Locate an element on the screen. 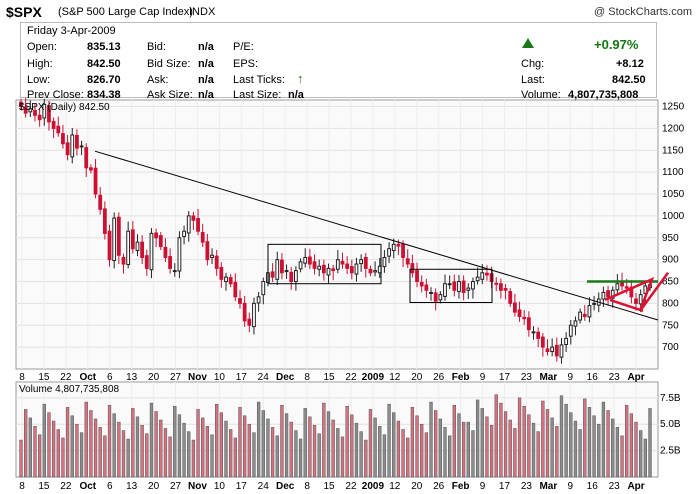 This screenshot has width=700, height=494. change-label: Chg: is located at coordinates (533, 64).